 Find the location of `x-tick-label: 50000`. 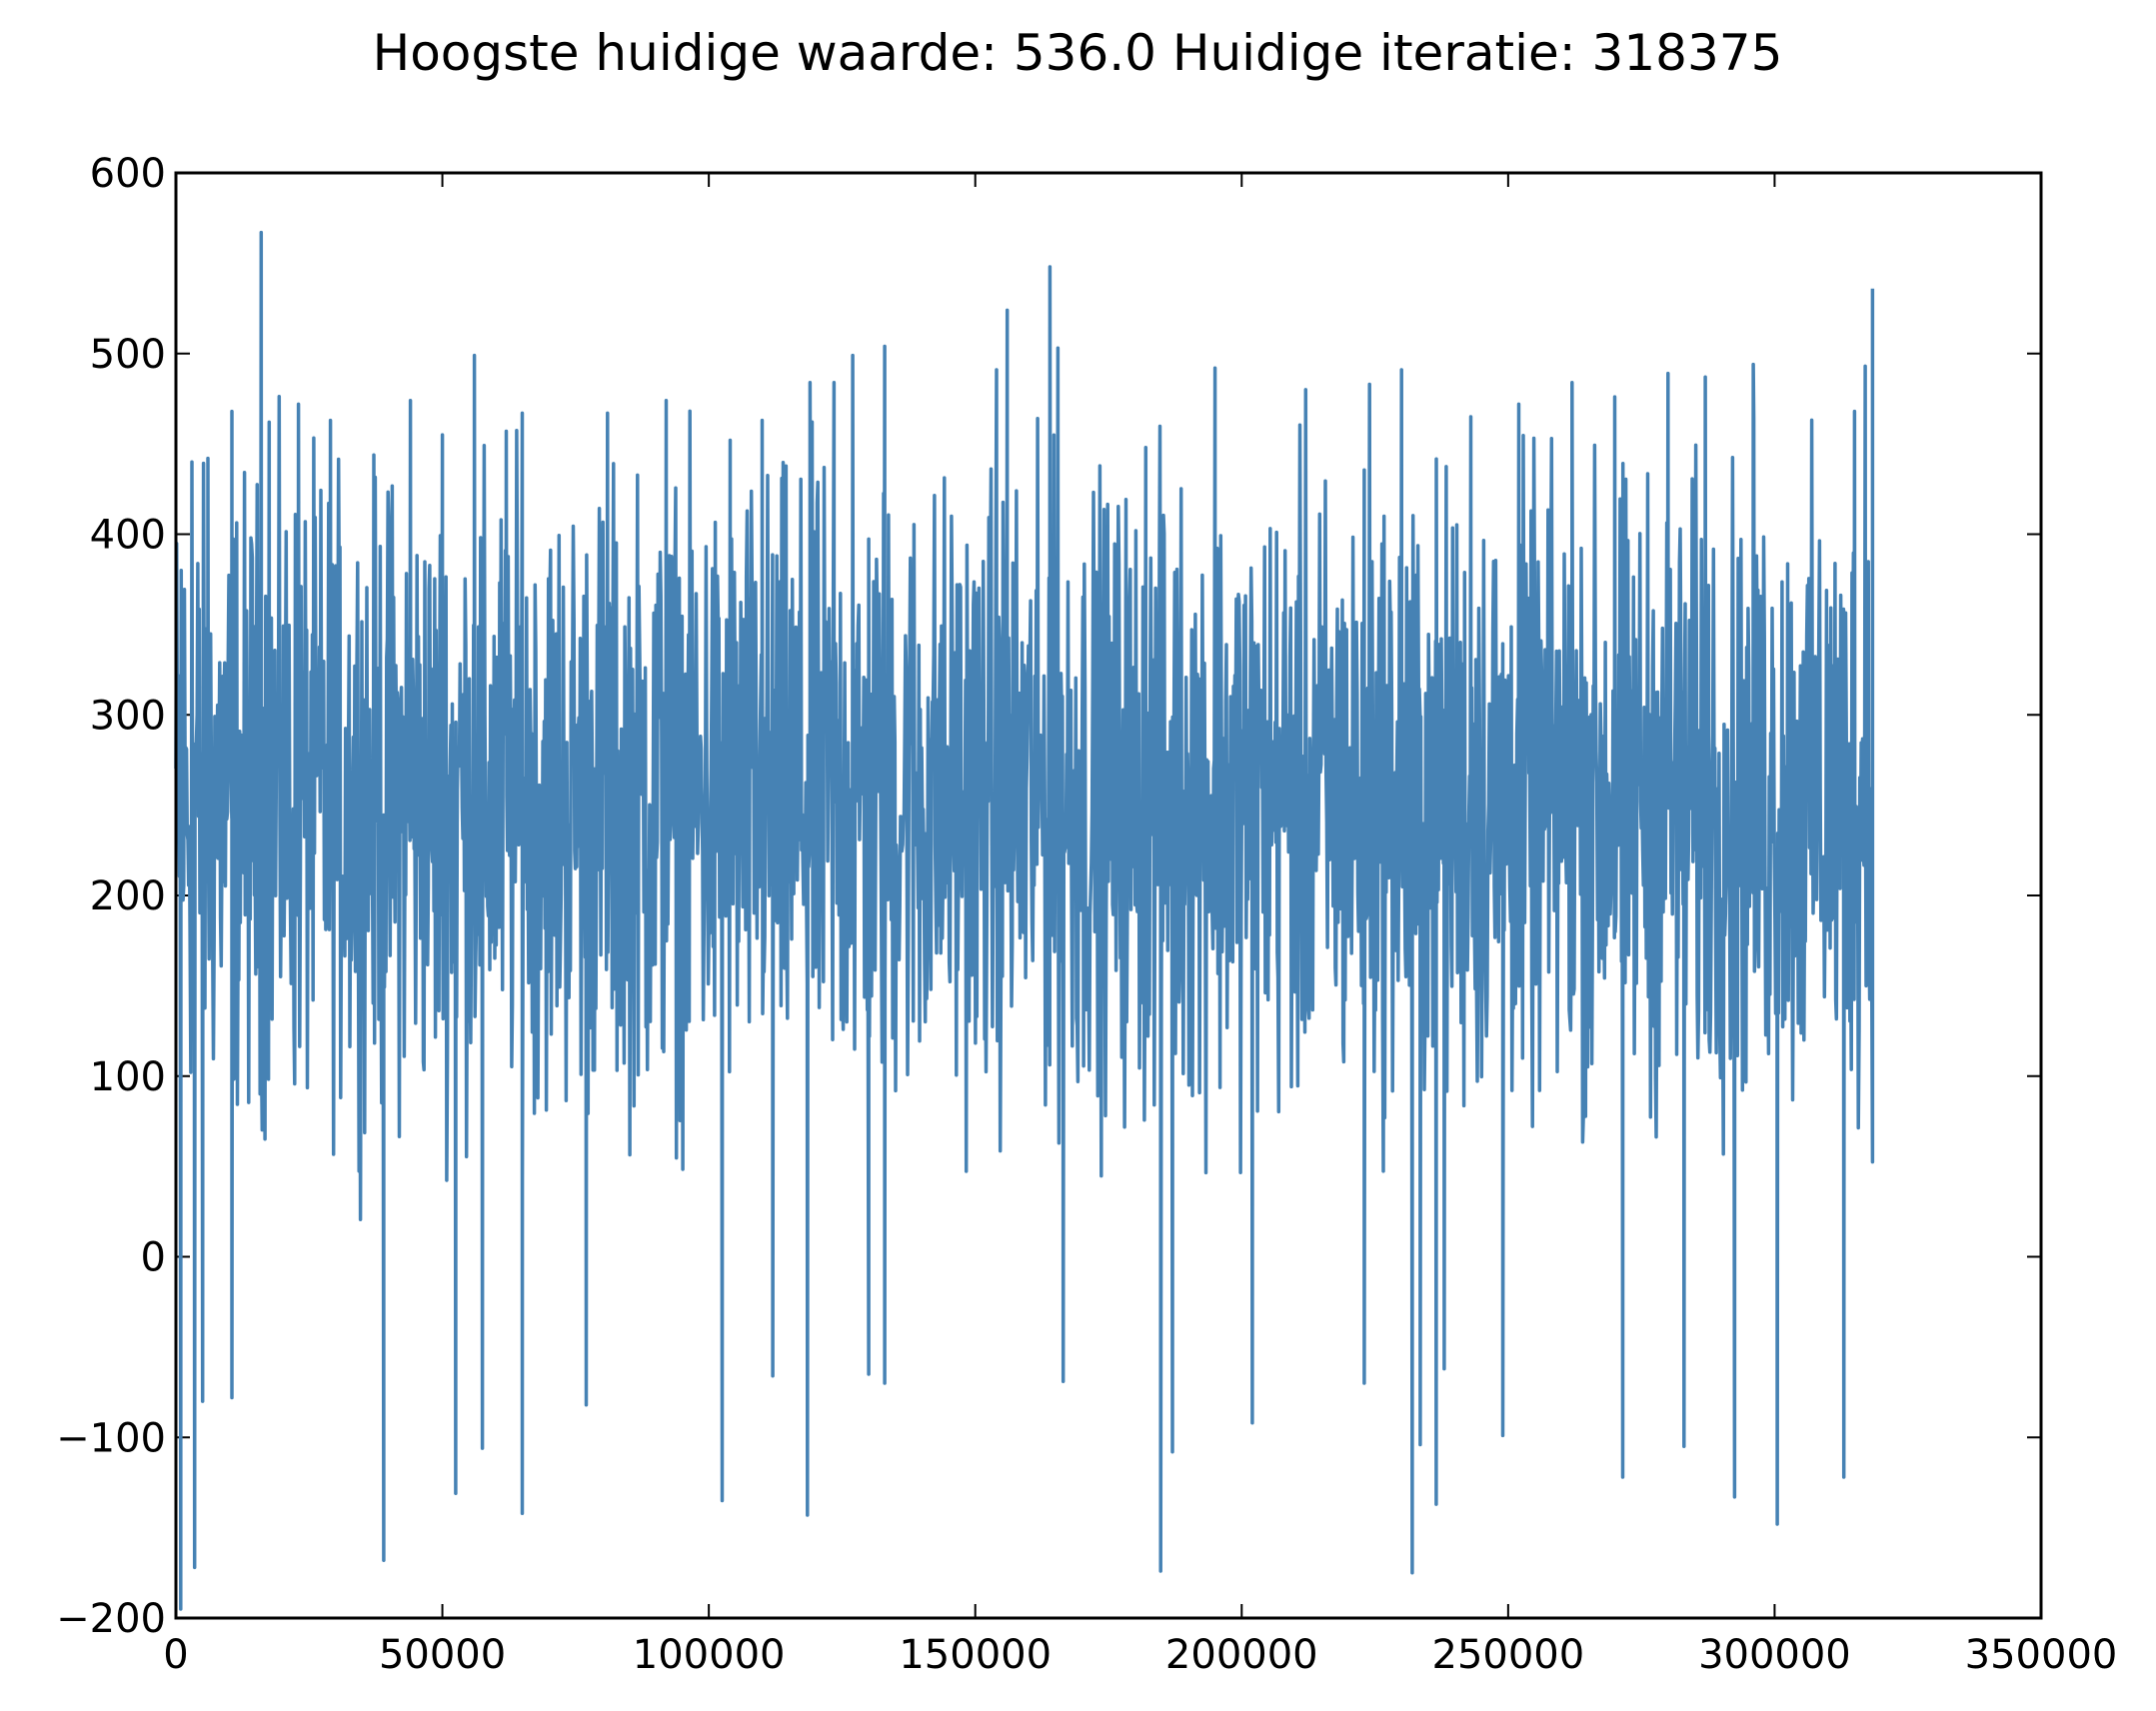

x-tick-label: 50000 is located at coordinates (442, 1655).